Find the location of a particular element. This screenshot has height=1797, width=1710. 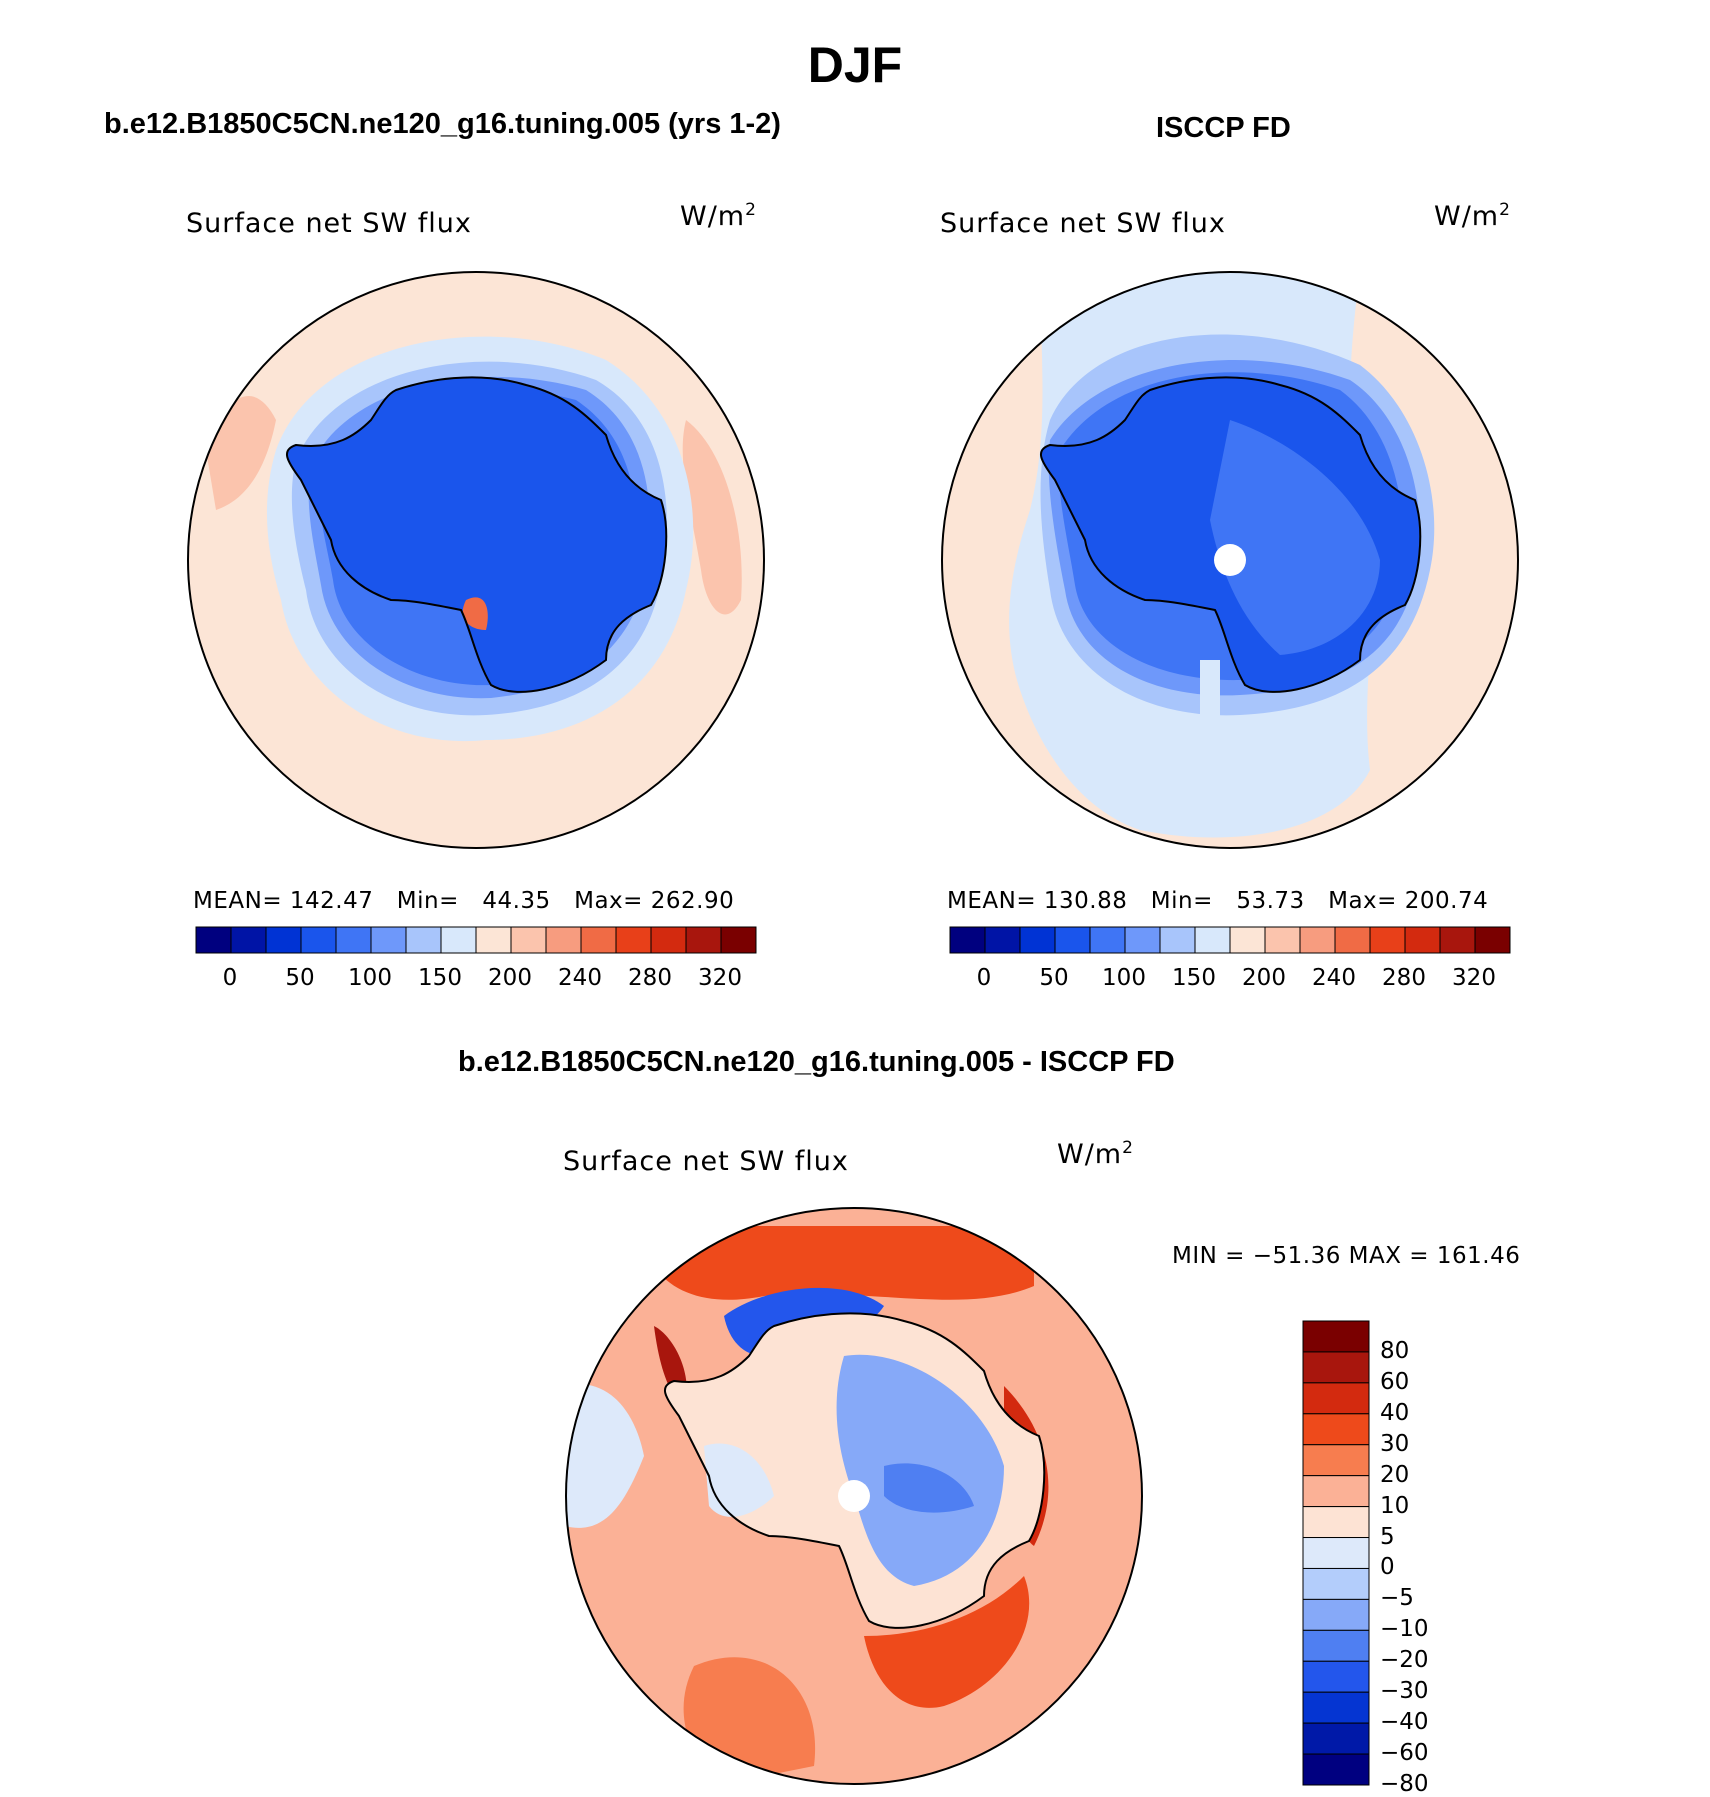

colorbar-tick-label: −20 is located at coordinates (1404, 1660).